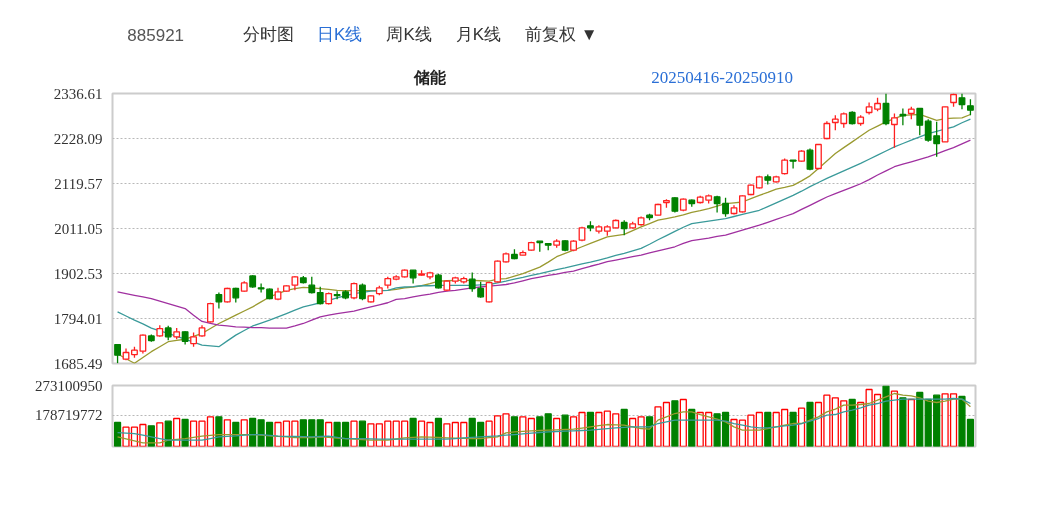 The height and width of the screenshot is (520, 1046). Describe the element at coordinates (340, 34) in the screenshot. I see `text: 日K线` at that location.